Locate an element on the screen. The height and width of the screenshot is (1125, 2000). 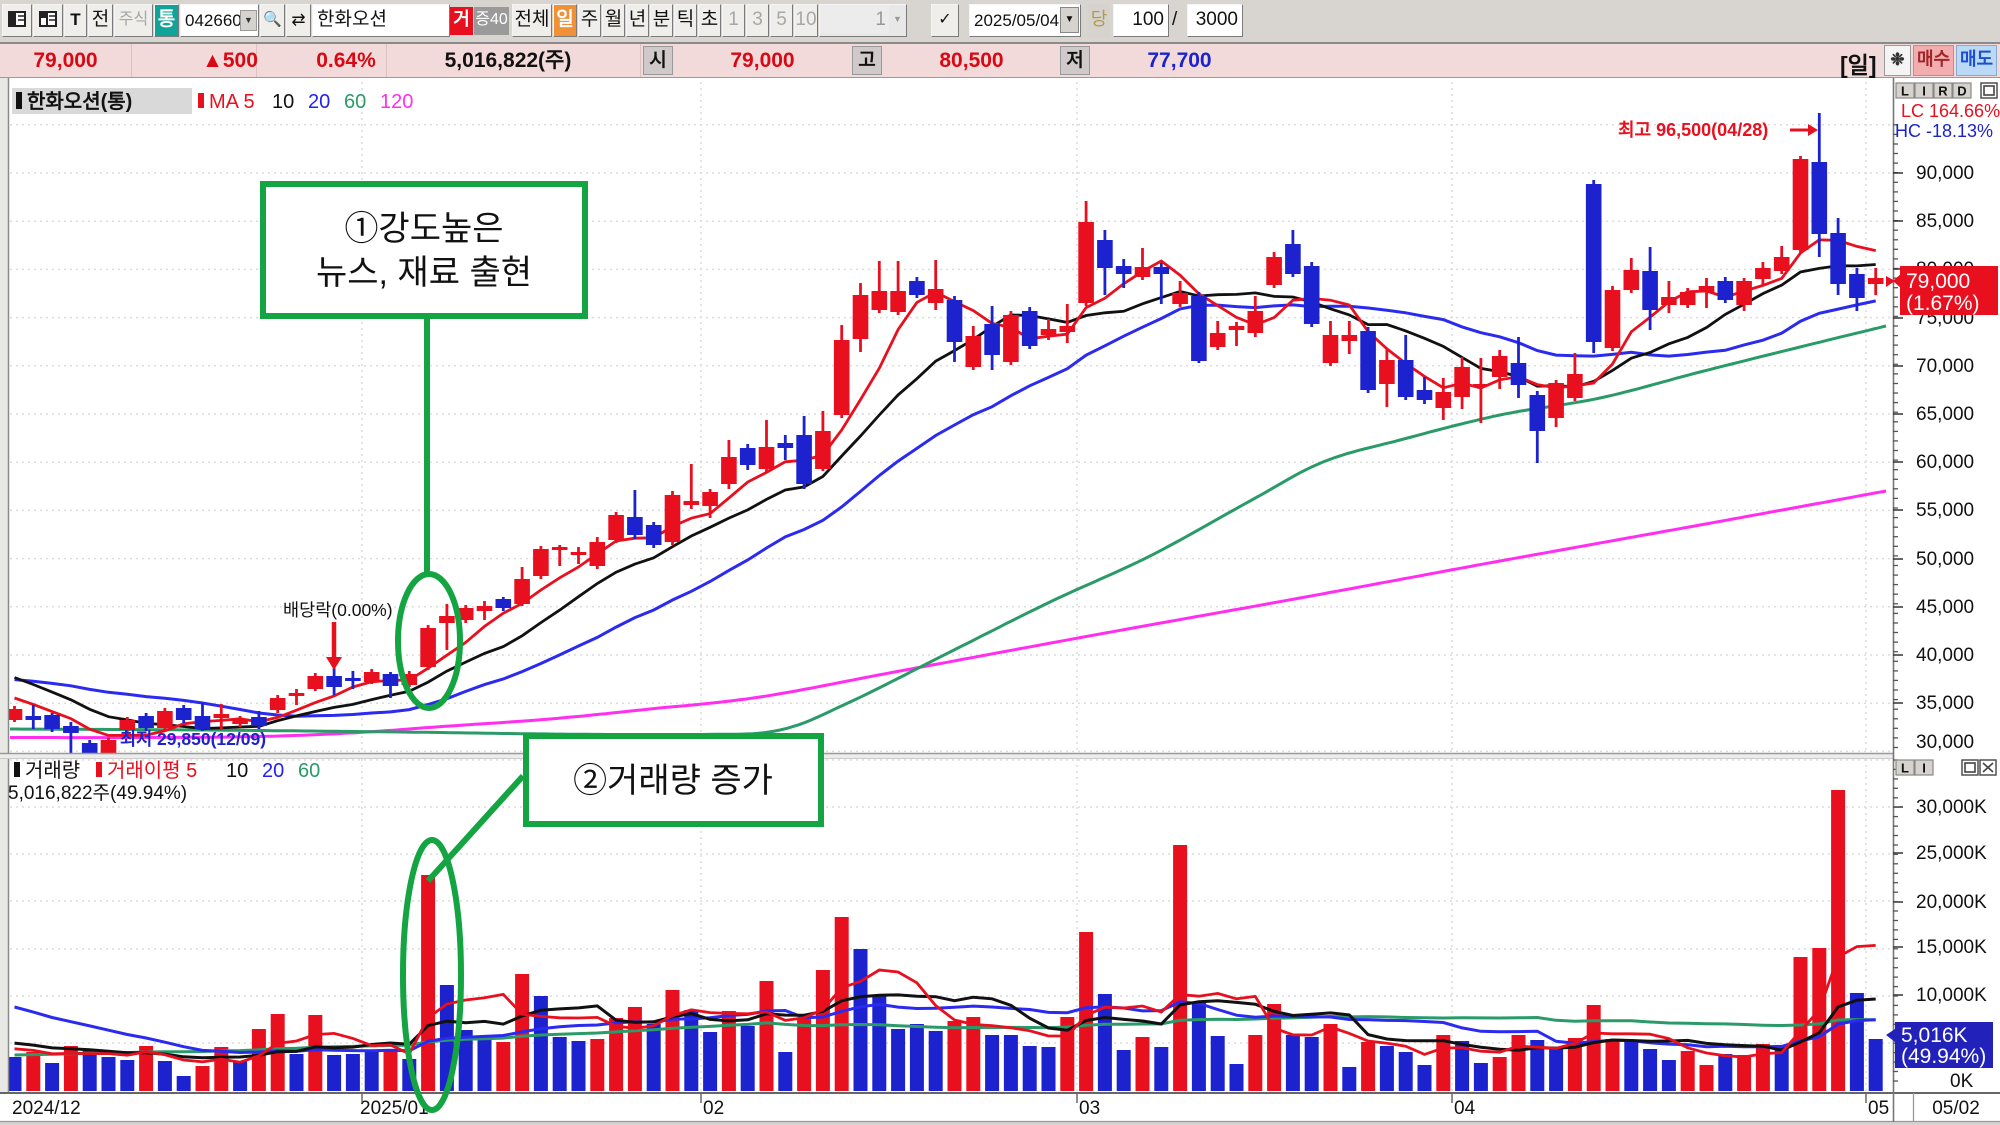
svg-text: 90,000 is located at coordinates (1945, 173).